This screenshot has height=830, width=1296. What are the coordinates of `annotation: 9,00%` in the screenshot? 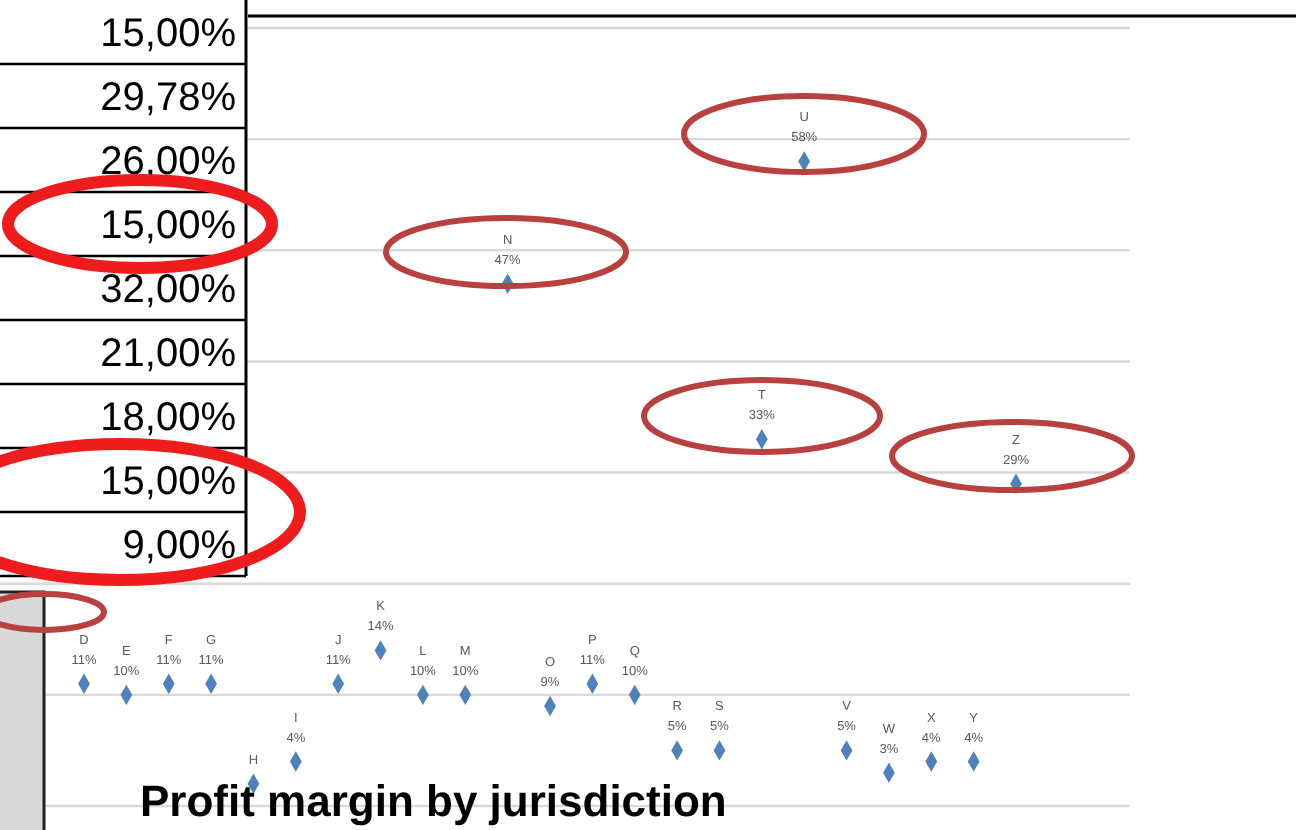 It's located at (179, 546).